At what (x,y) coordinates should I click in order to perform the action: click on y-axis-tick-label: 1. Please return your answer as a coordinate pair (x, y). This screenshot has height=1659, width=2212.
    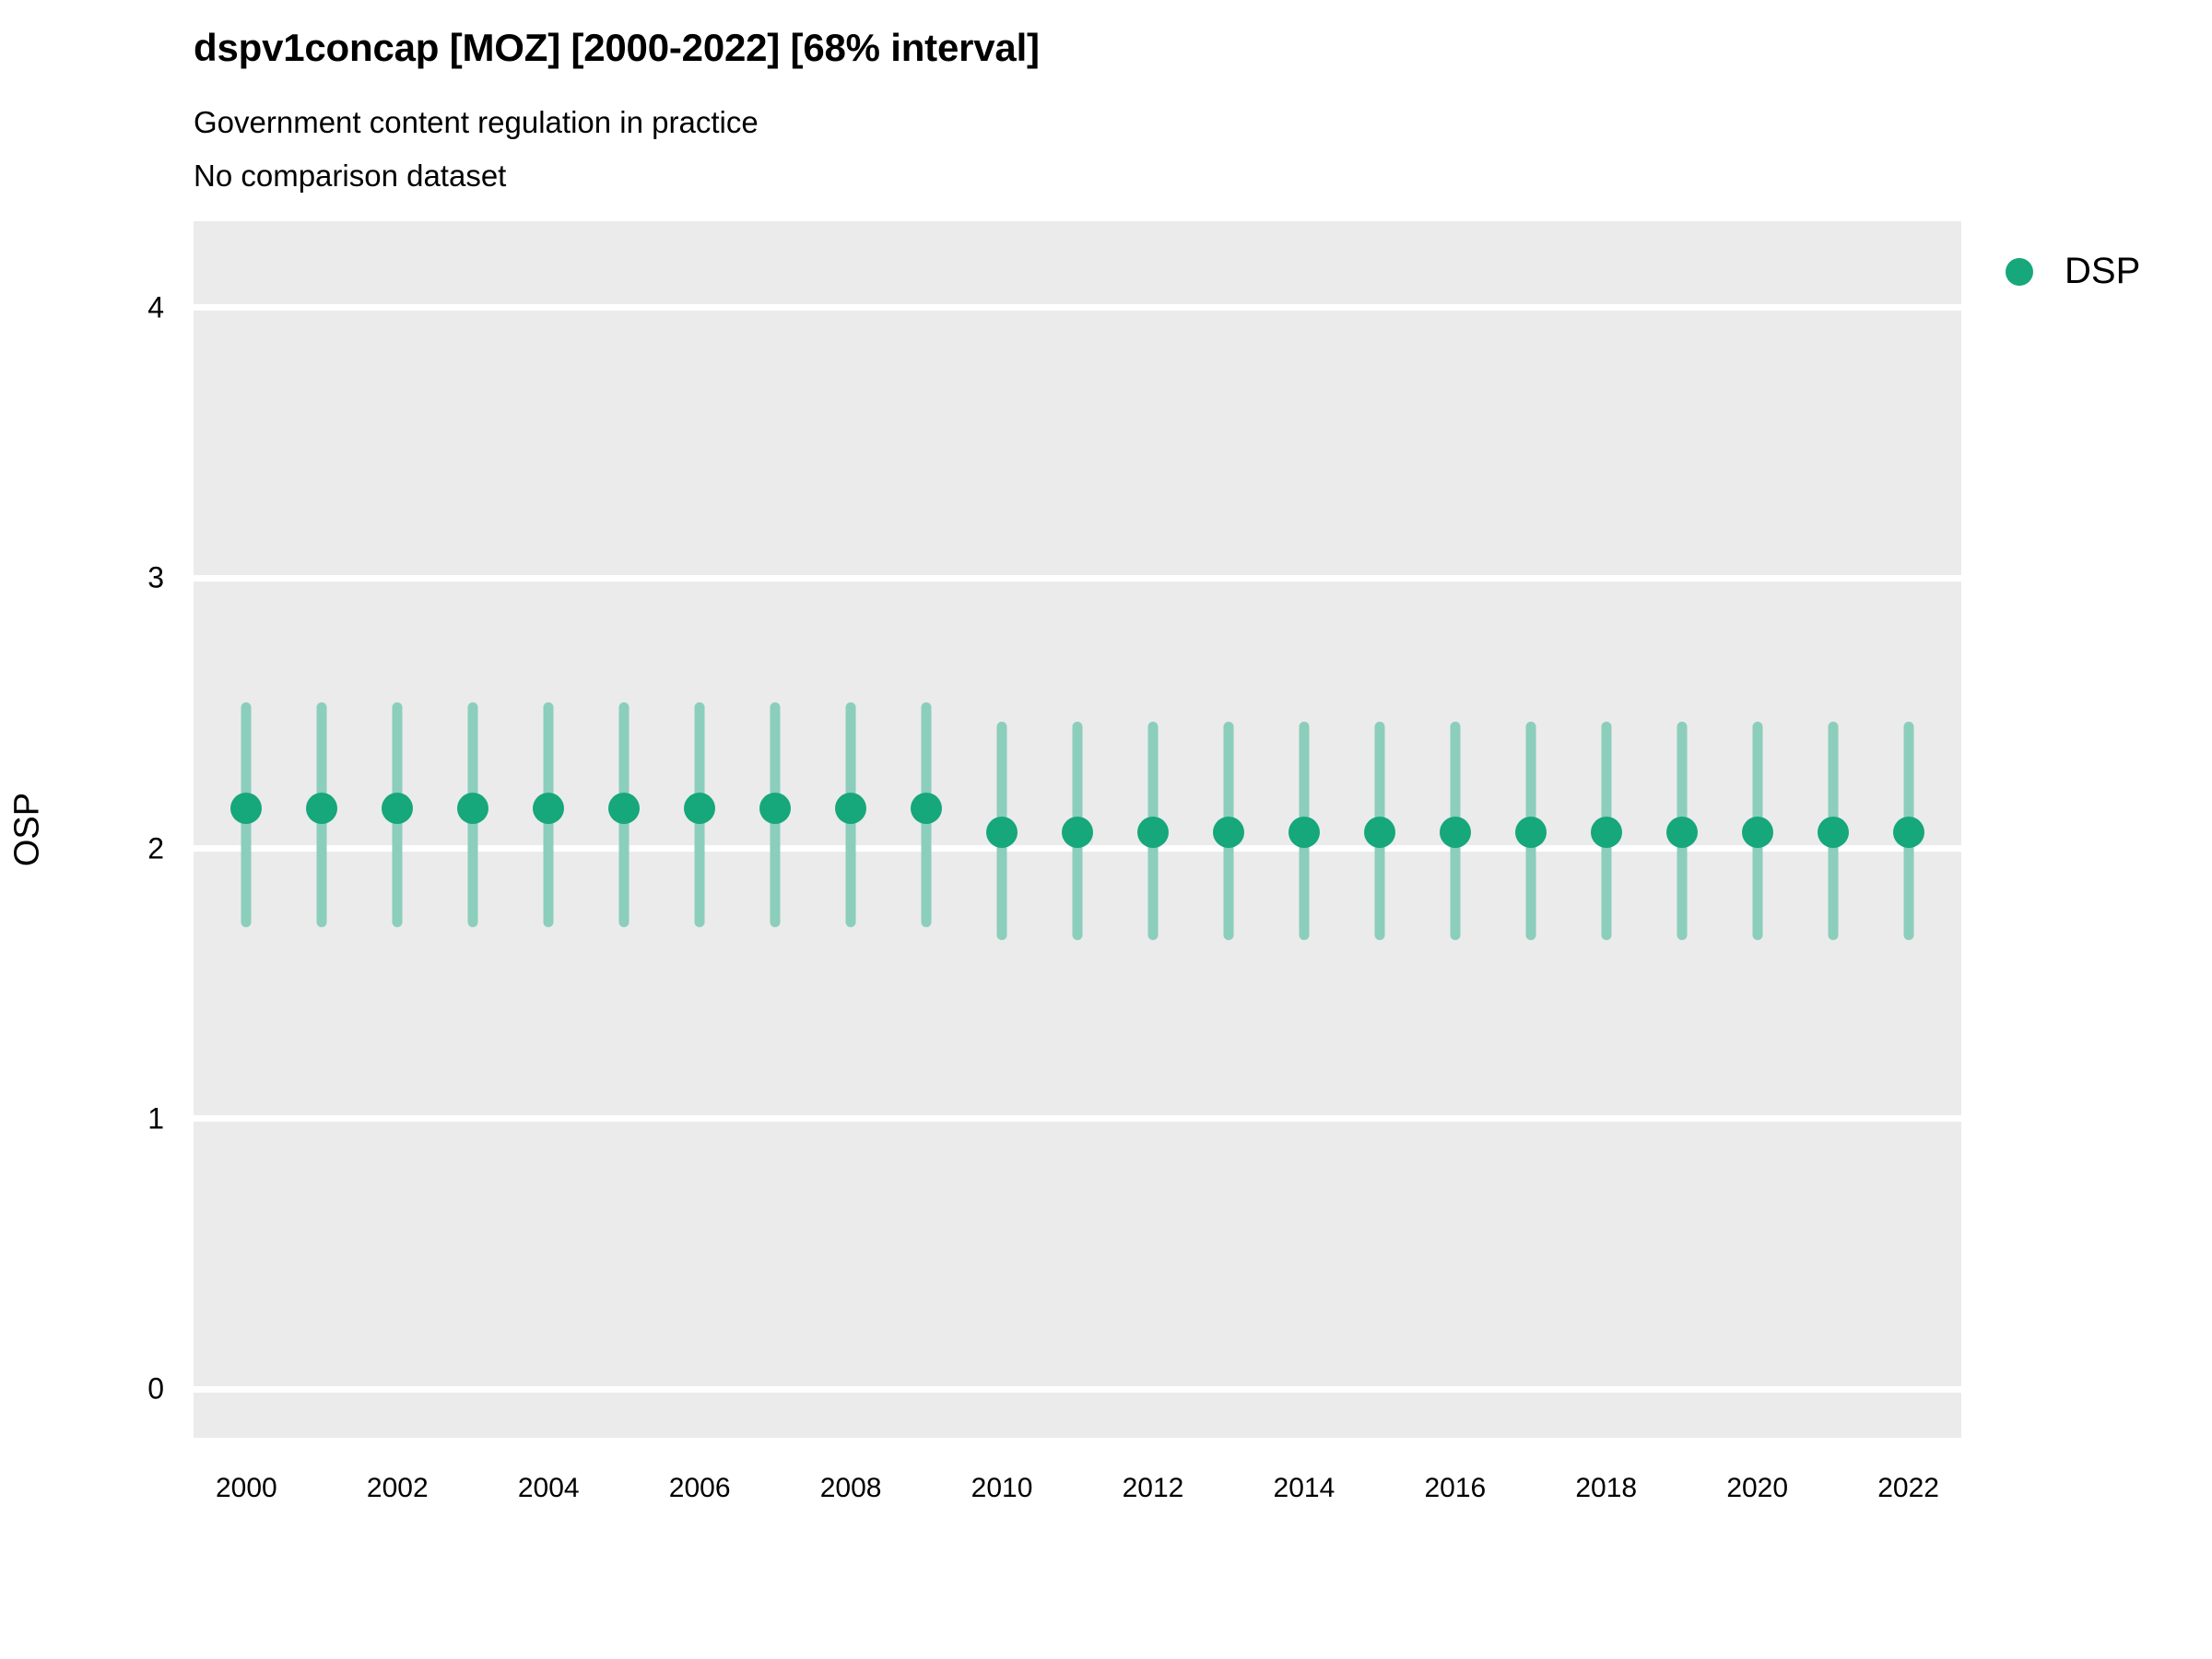
    Looking at the image, I should click on (155, 1118).